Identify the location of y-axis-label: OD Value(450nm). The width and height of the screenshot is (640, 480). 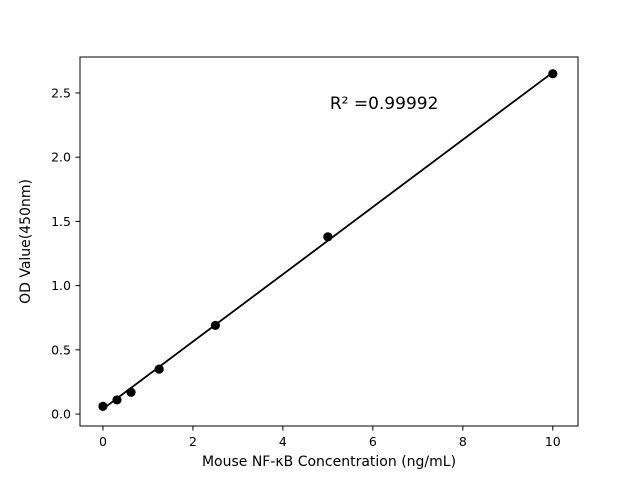
(26, 241).